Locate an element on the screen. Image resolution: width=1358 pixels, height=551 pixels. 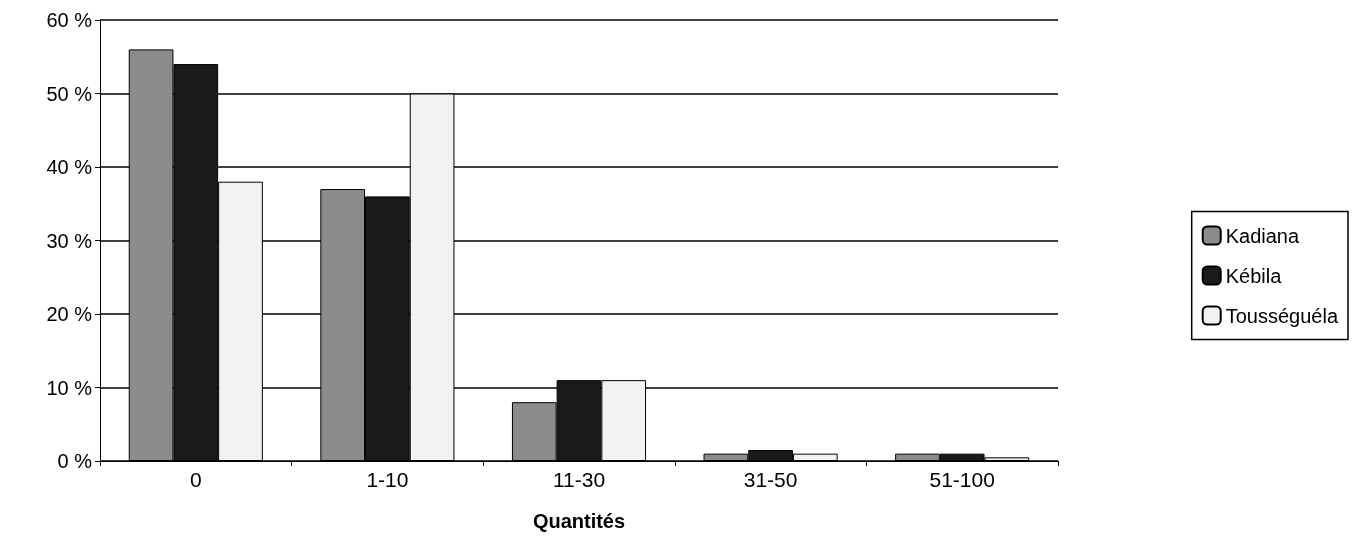
legend-label: Kadiana is located at coordinates (1262, 235).